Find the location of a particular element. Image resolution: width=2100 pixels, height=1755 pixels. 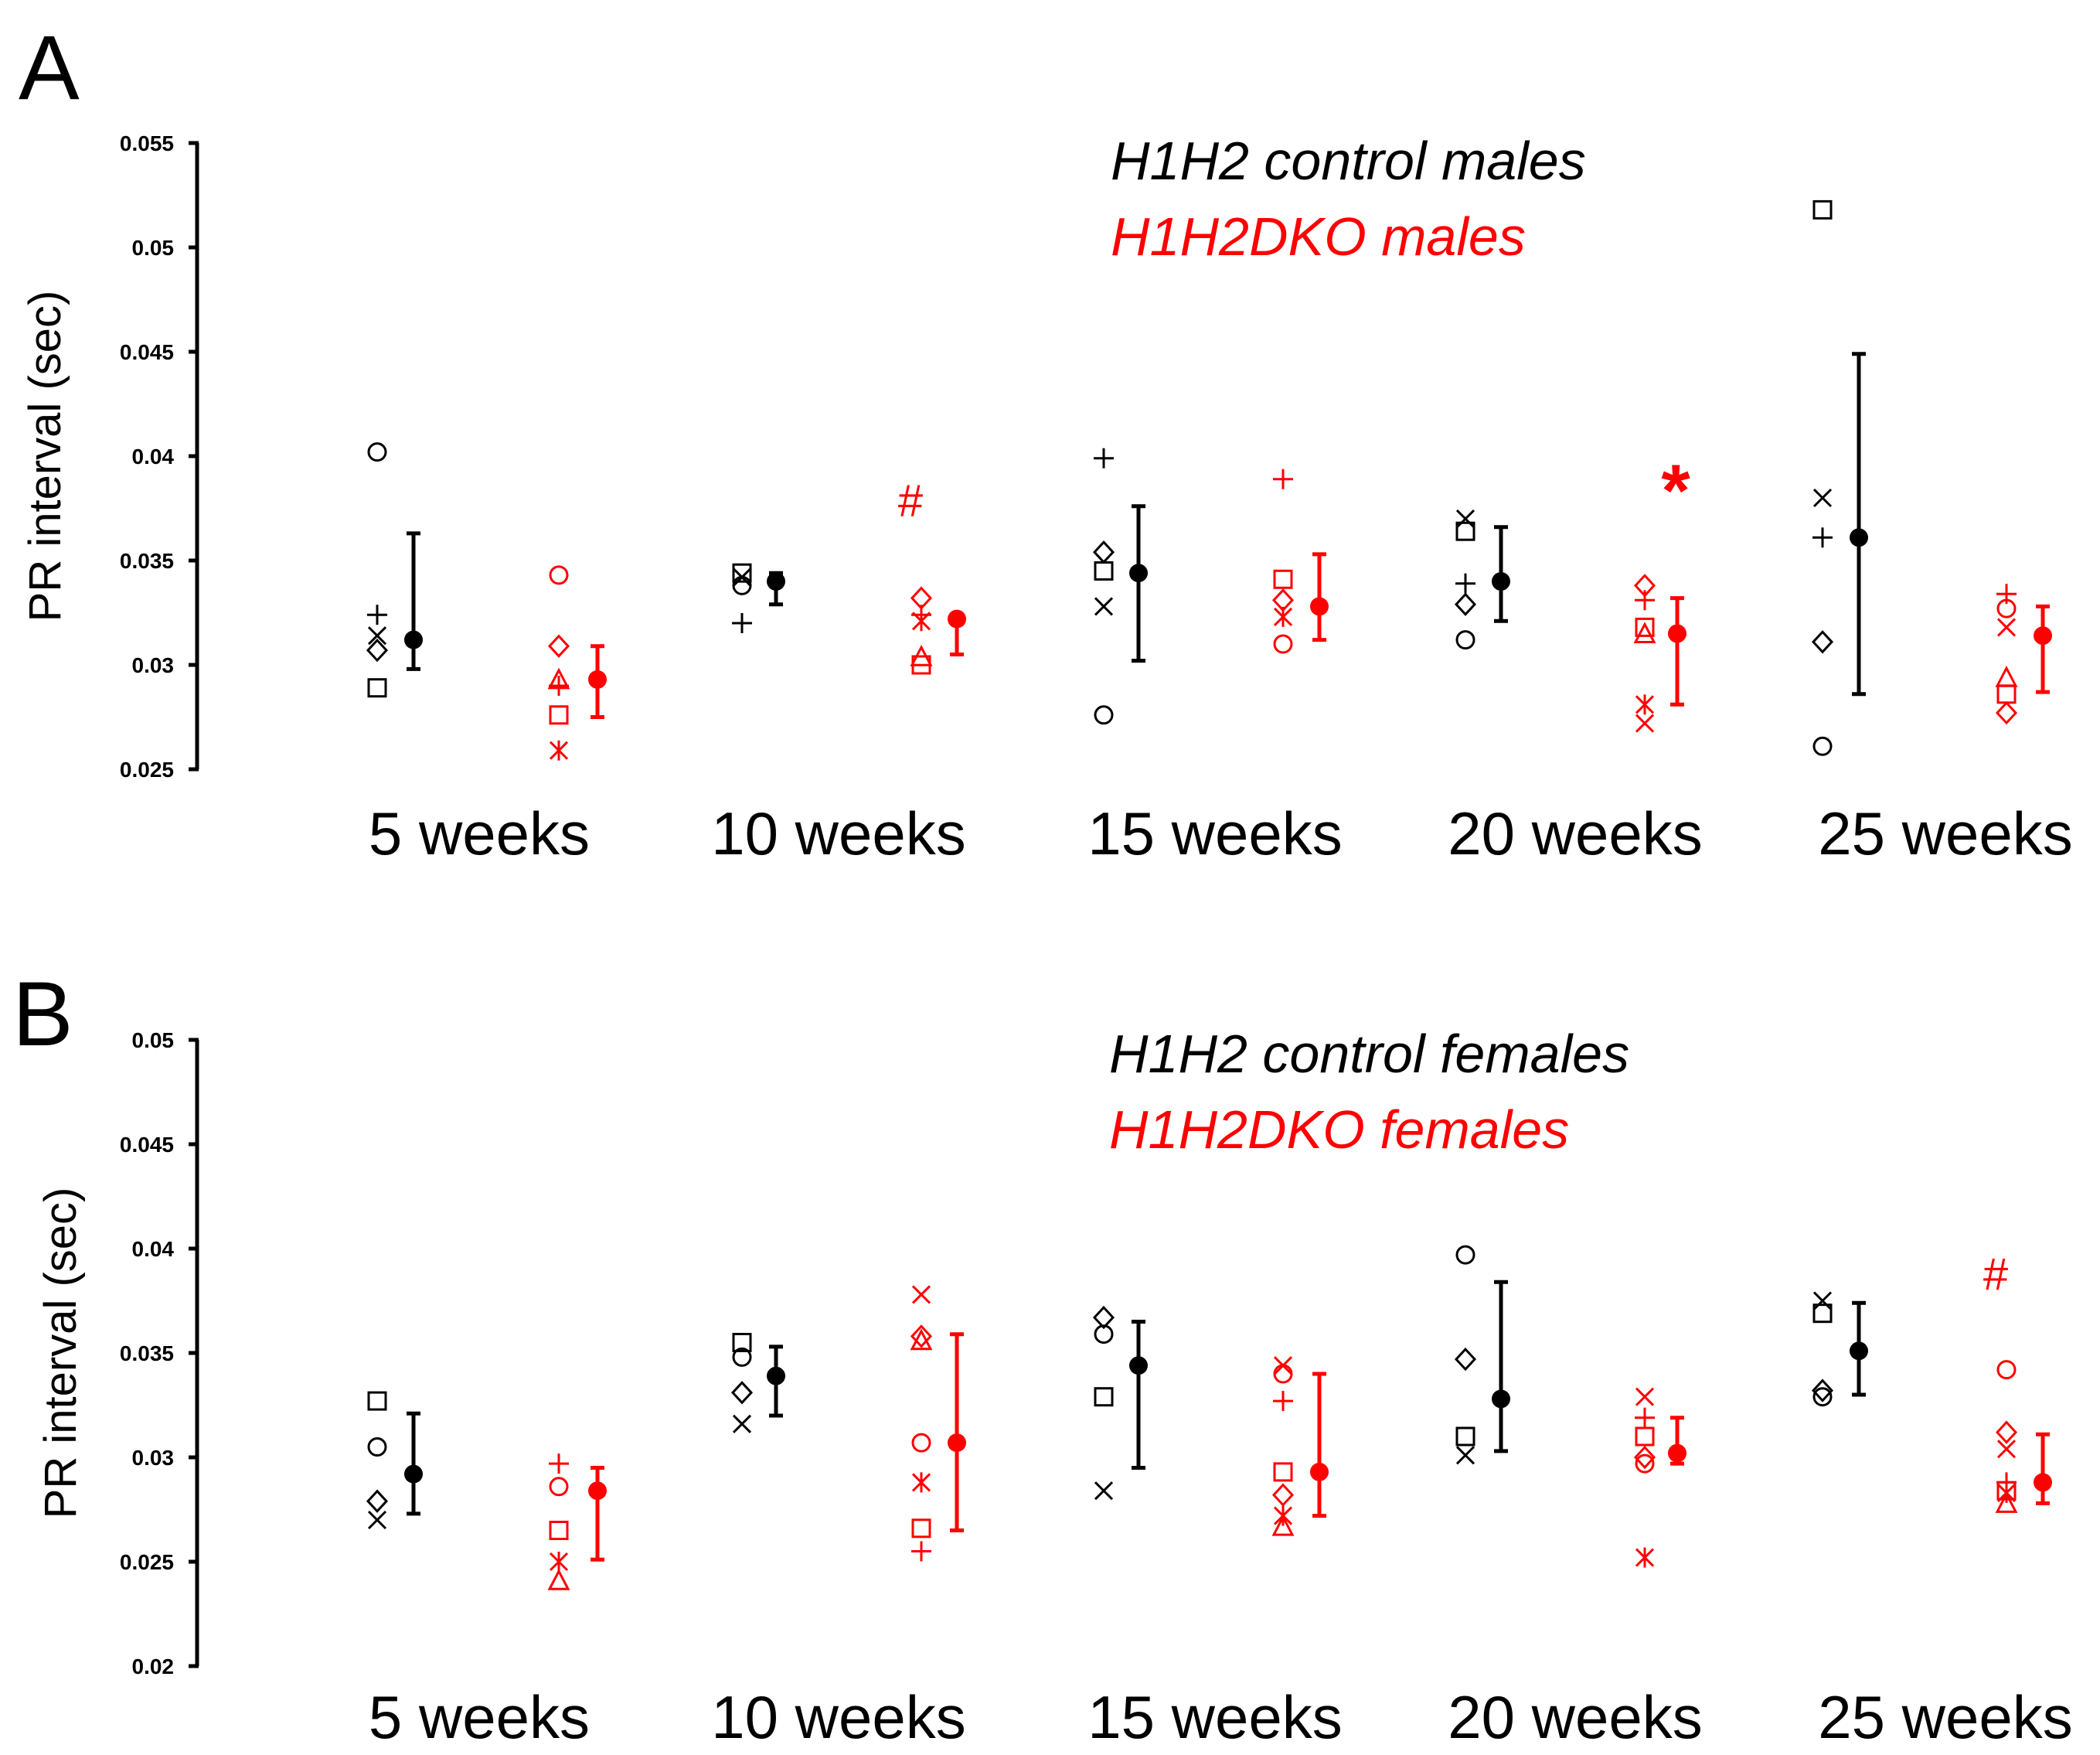

panel-b-legend-control: H1H2 control females is located at coordinates (1369, 1054).